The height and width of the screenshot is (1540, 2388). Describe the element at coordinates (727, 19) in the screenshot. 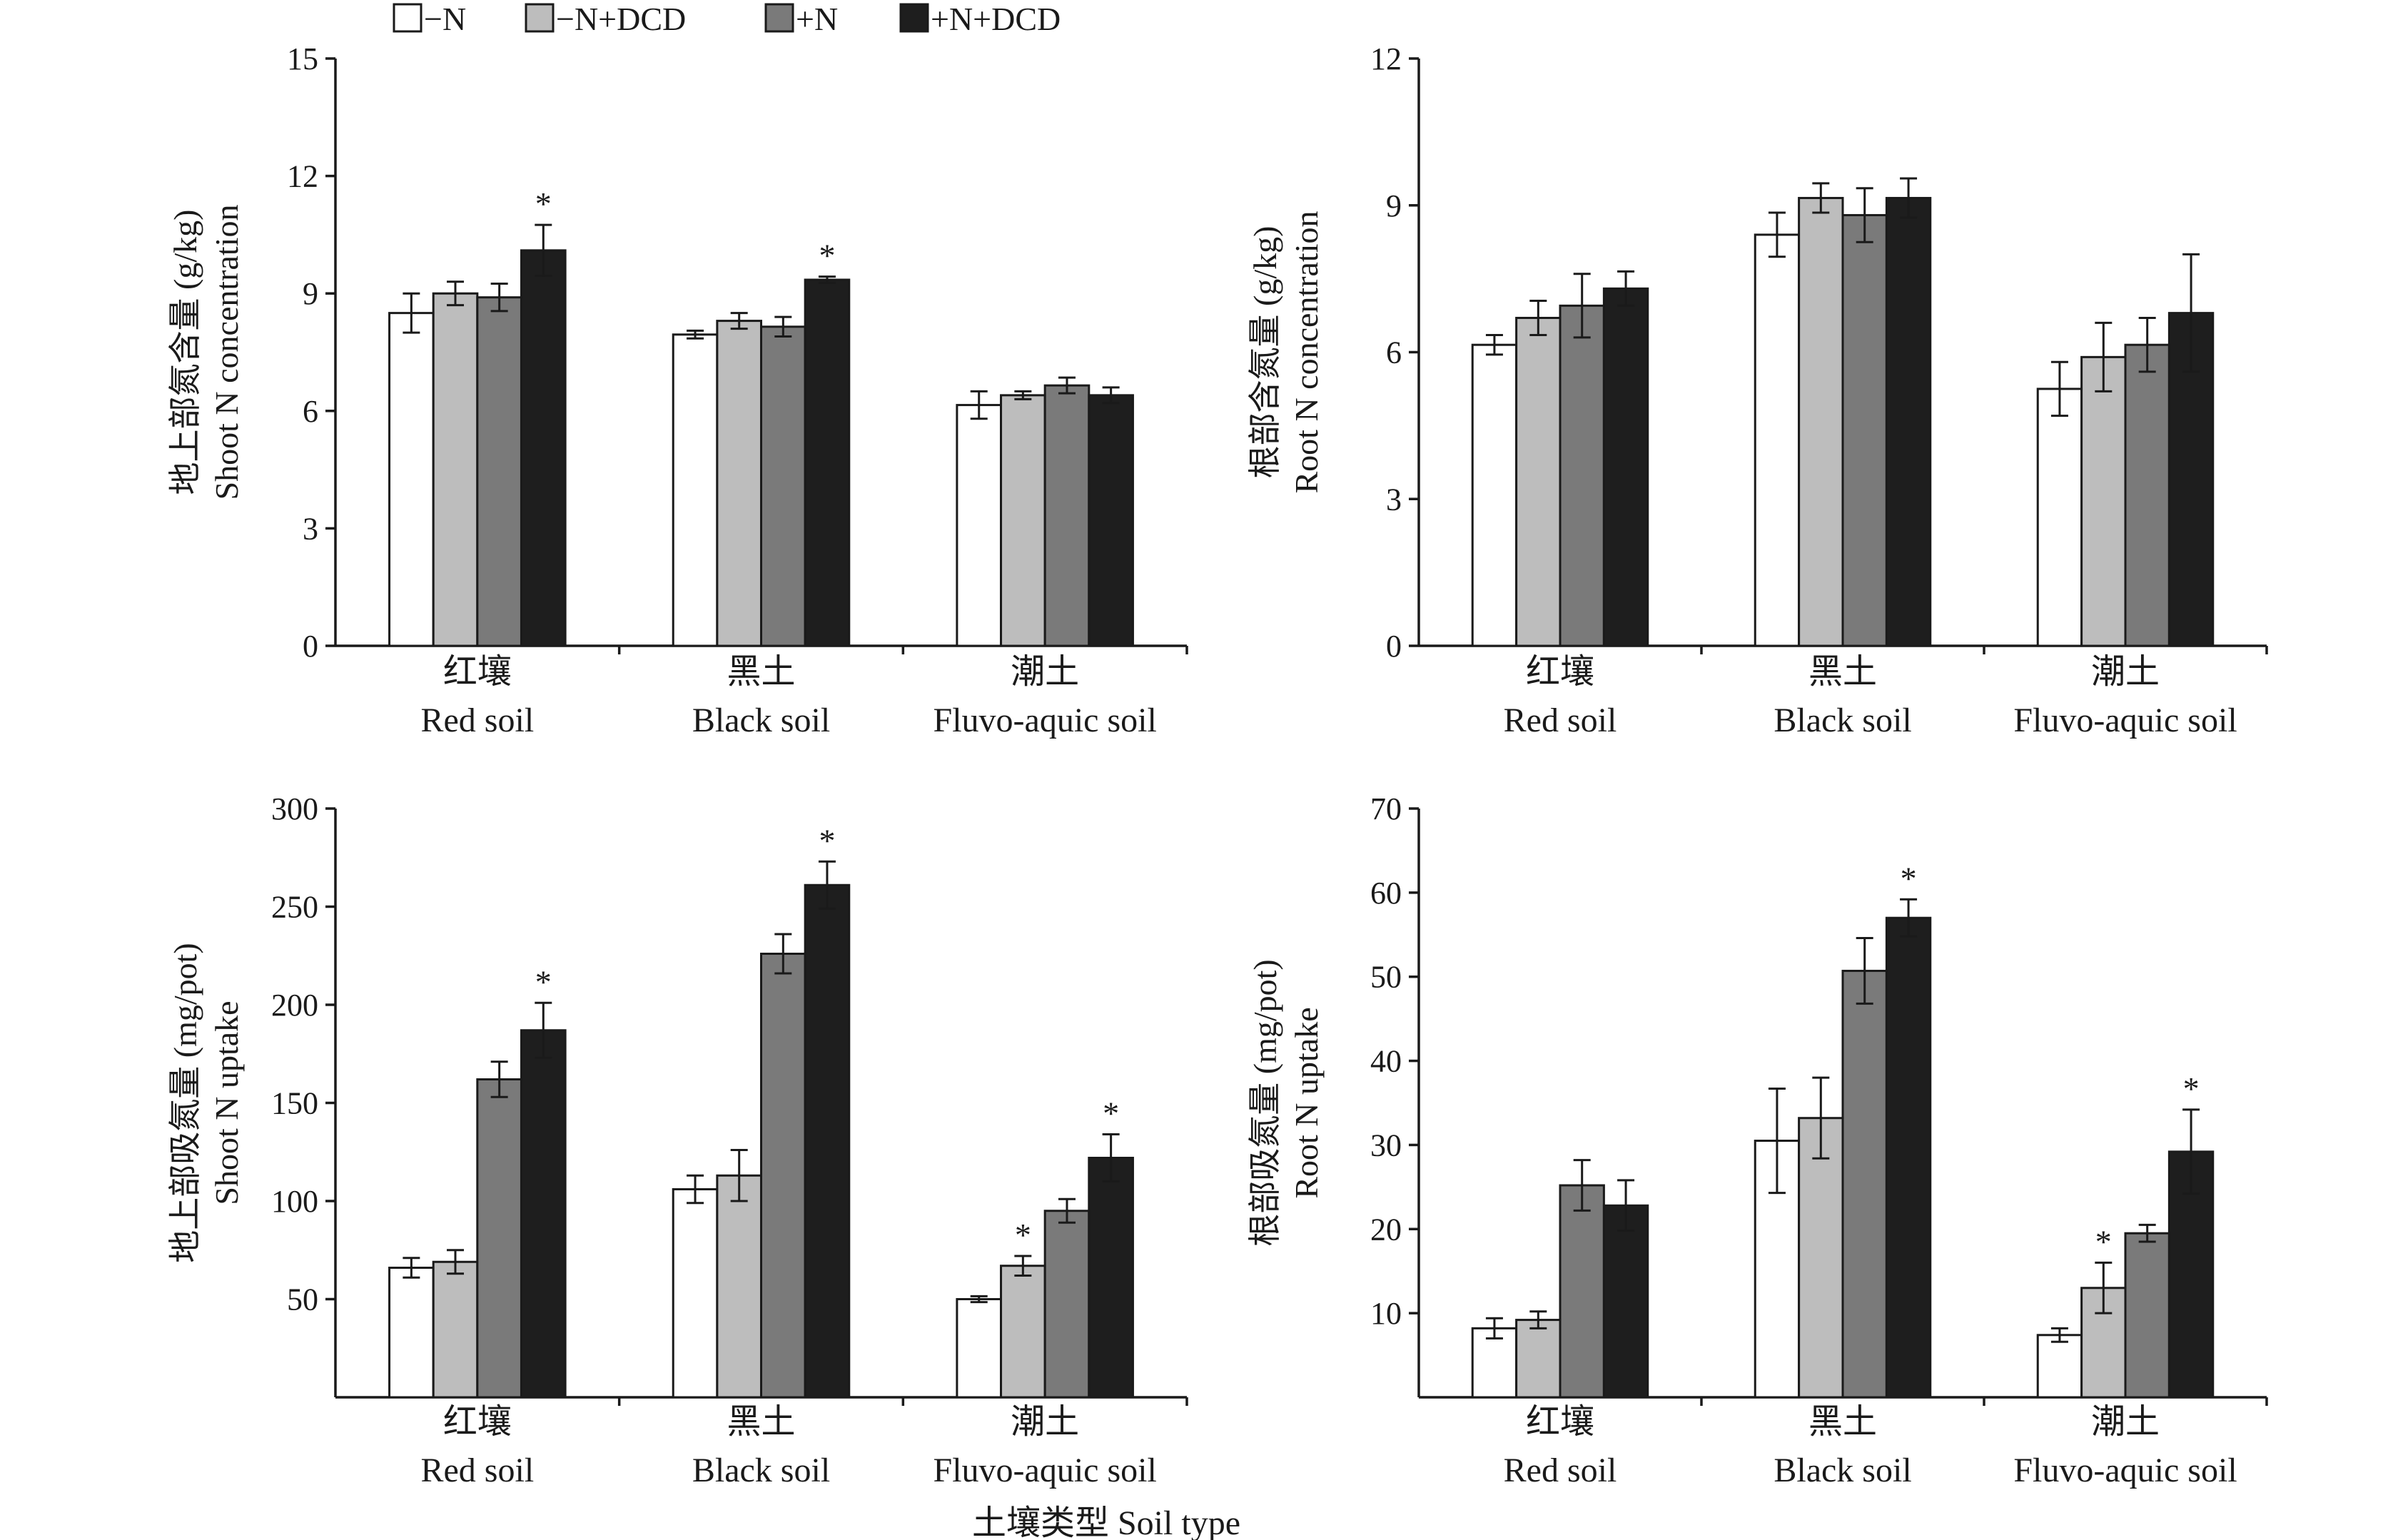

I see `legend: −N −N+DCD +N +N+DCD` at that location.